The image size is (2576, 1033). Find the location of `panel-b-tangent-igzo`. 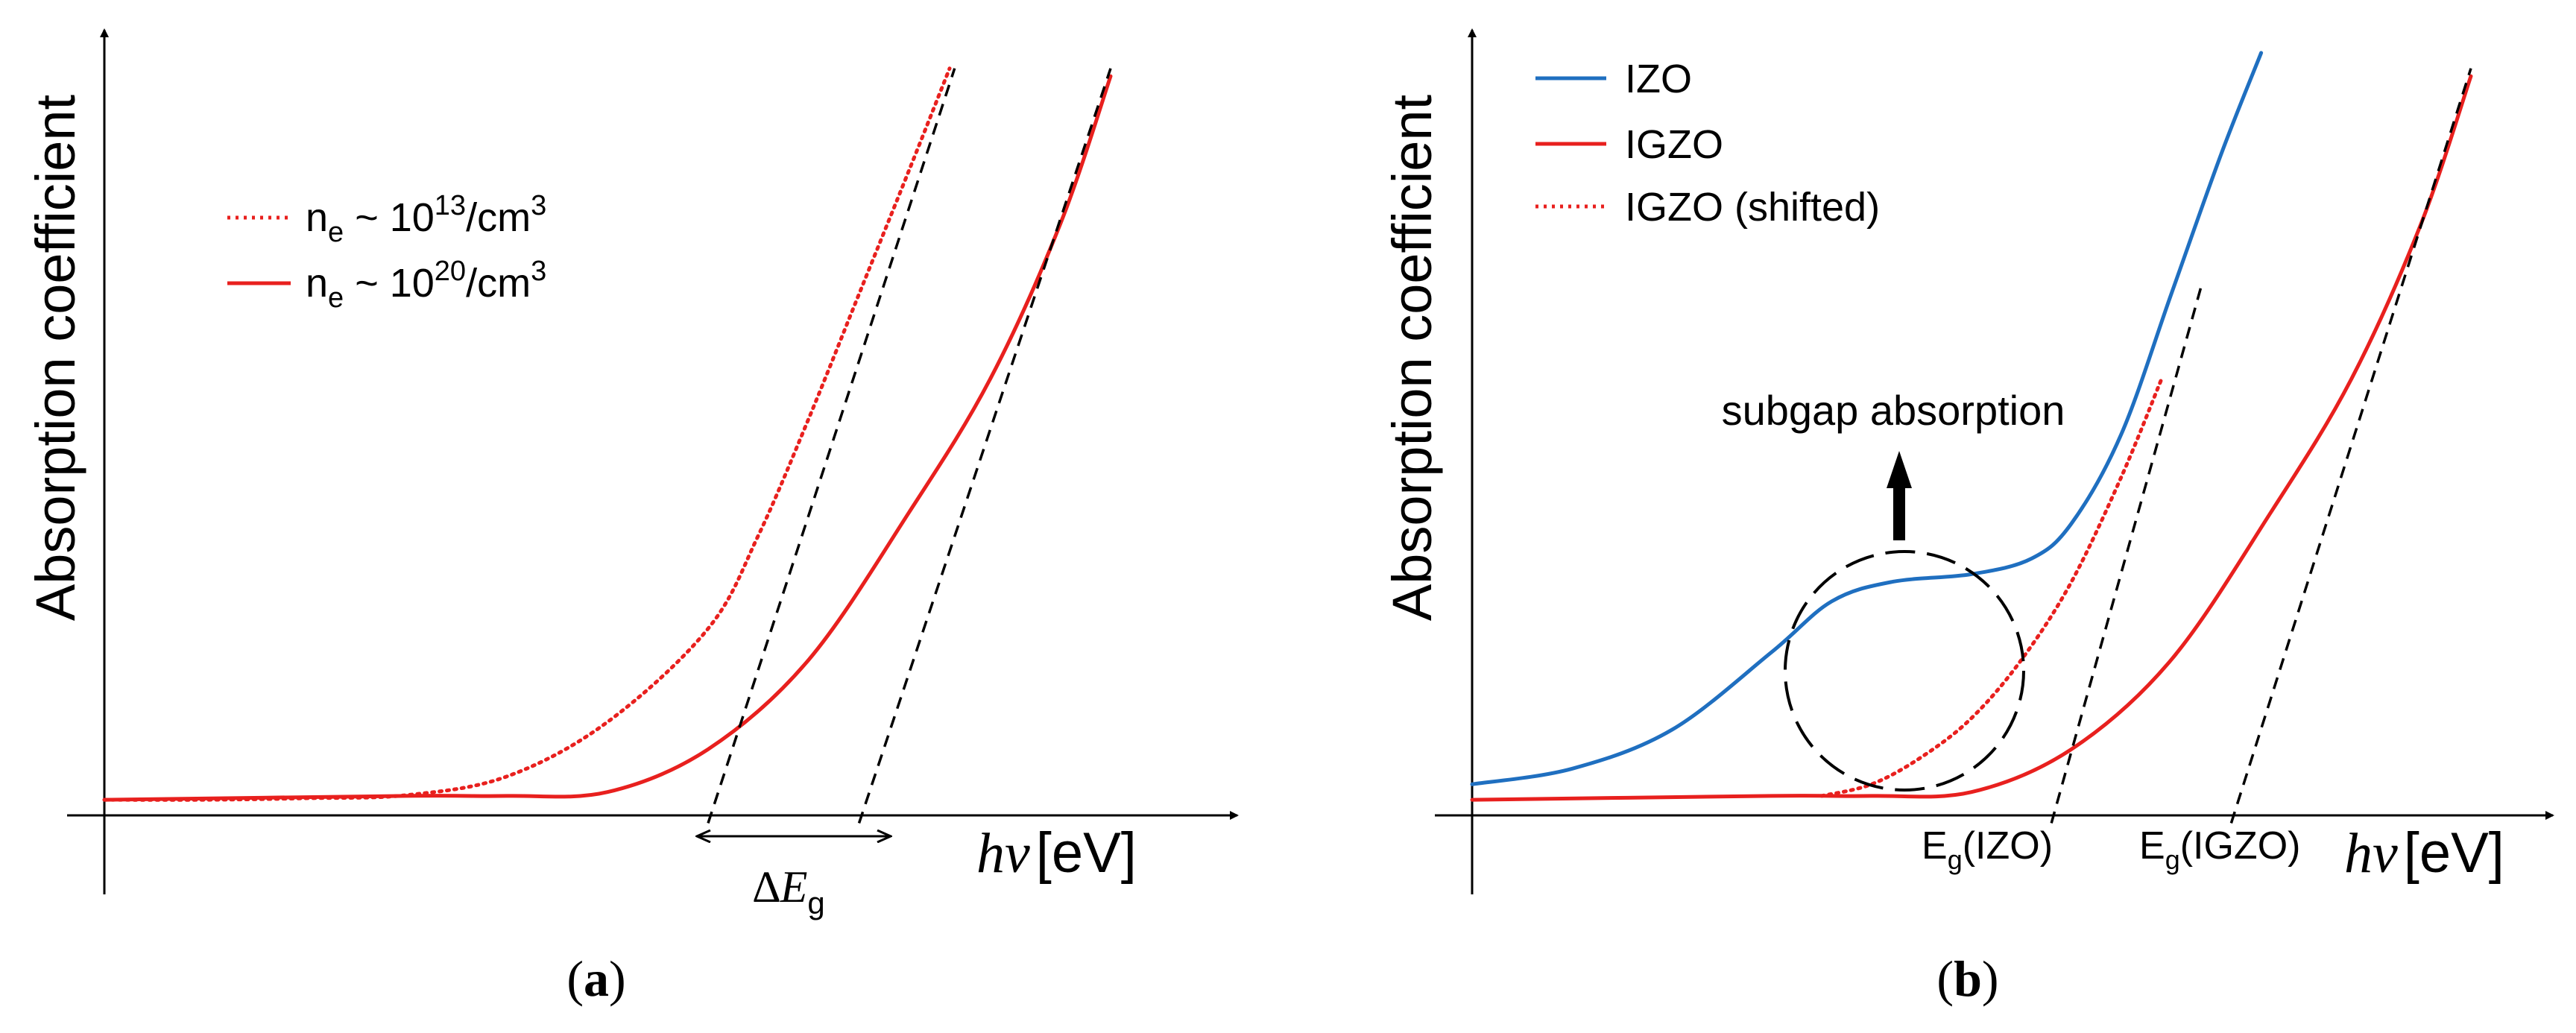

panel-b-tangent-igzo is located at coordinates (2350, 446).